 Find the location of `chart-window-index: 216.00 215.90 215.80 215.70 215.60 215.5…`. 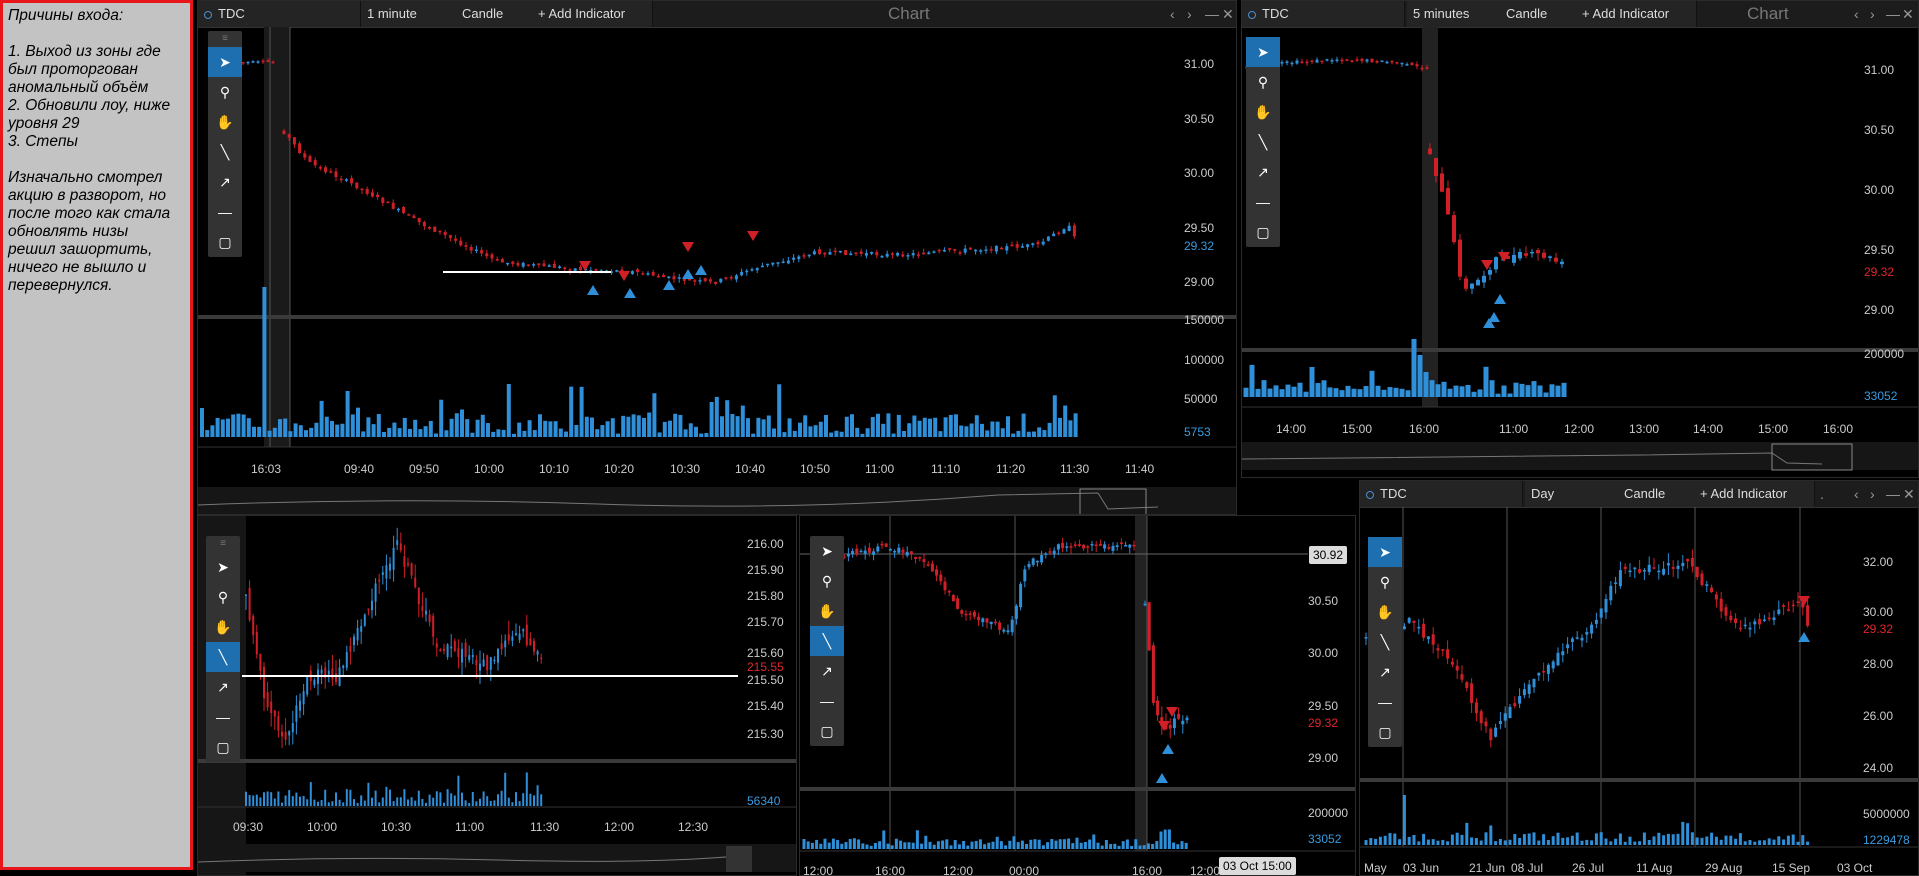

chart-window-index: 216.00 215.90 215.80 215.70 215.60 215.5… is located at coordinates (497, 695).